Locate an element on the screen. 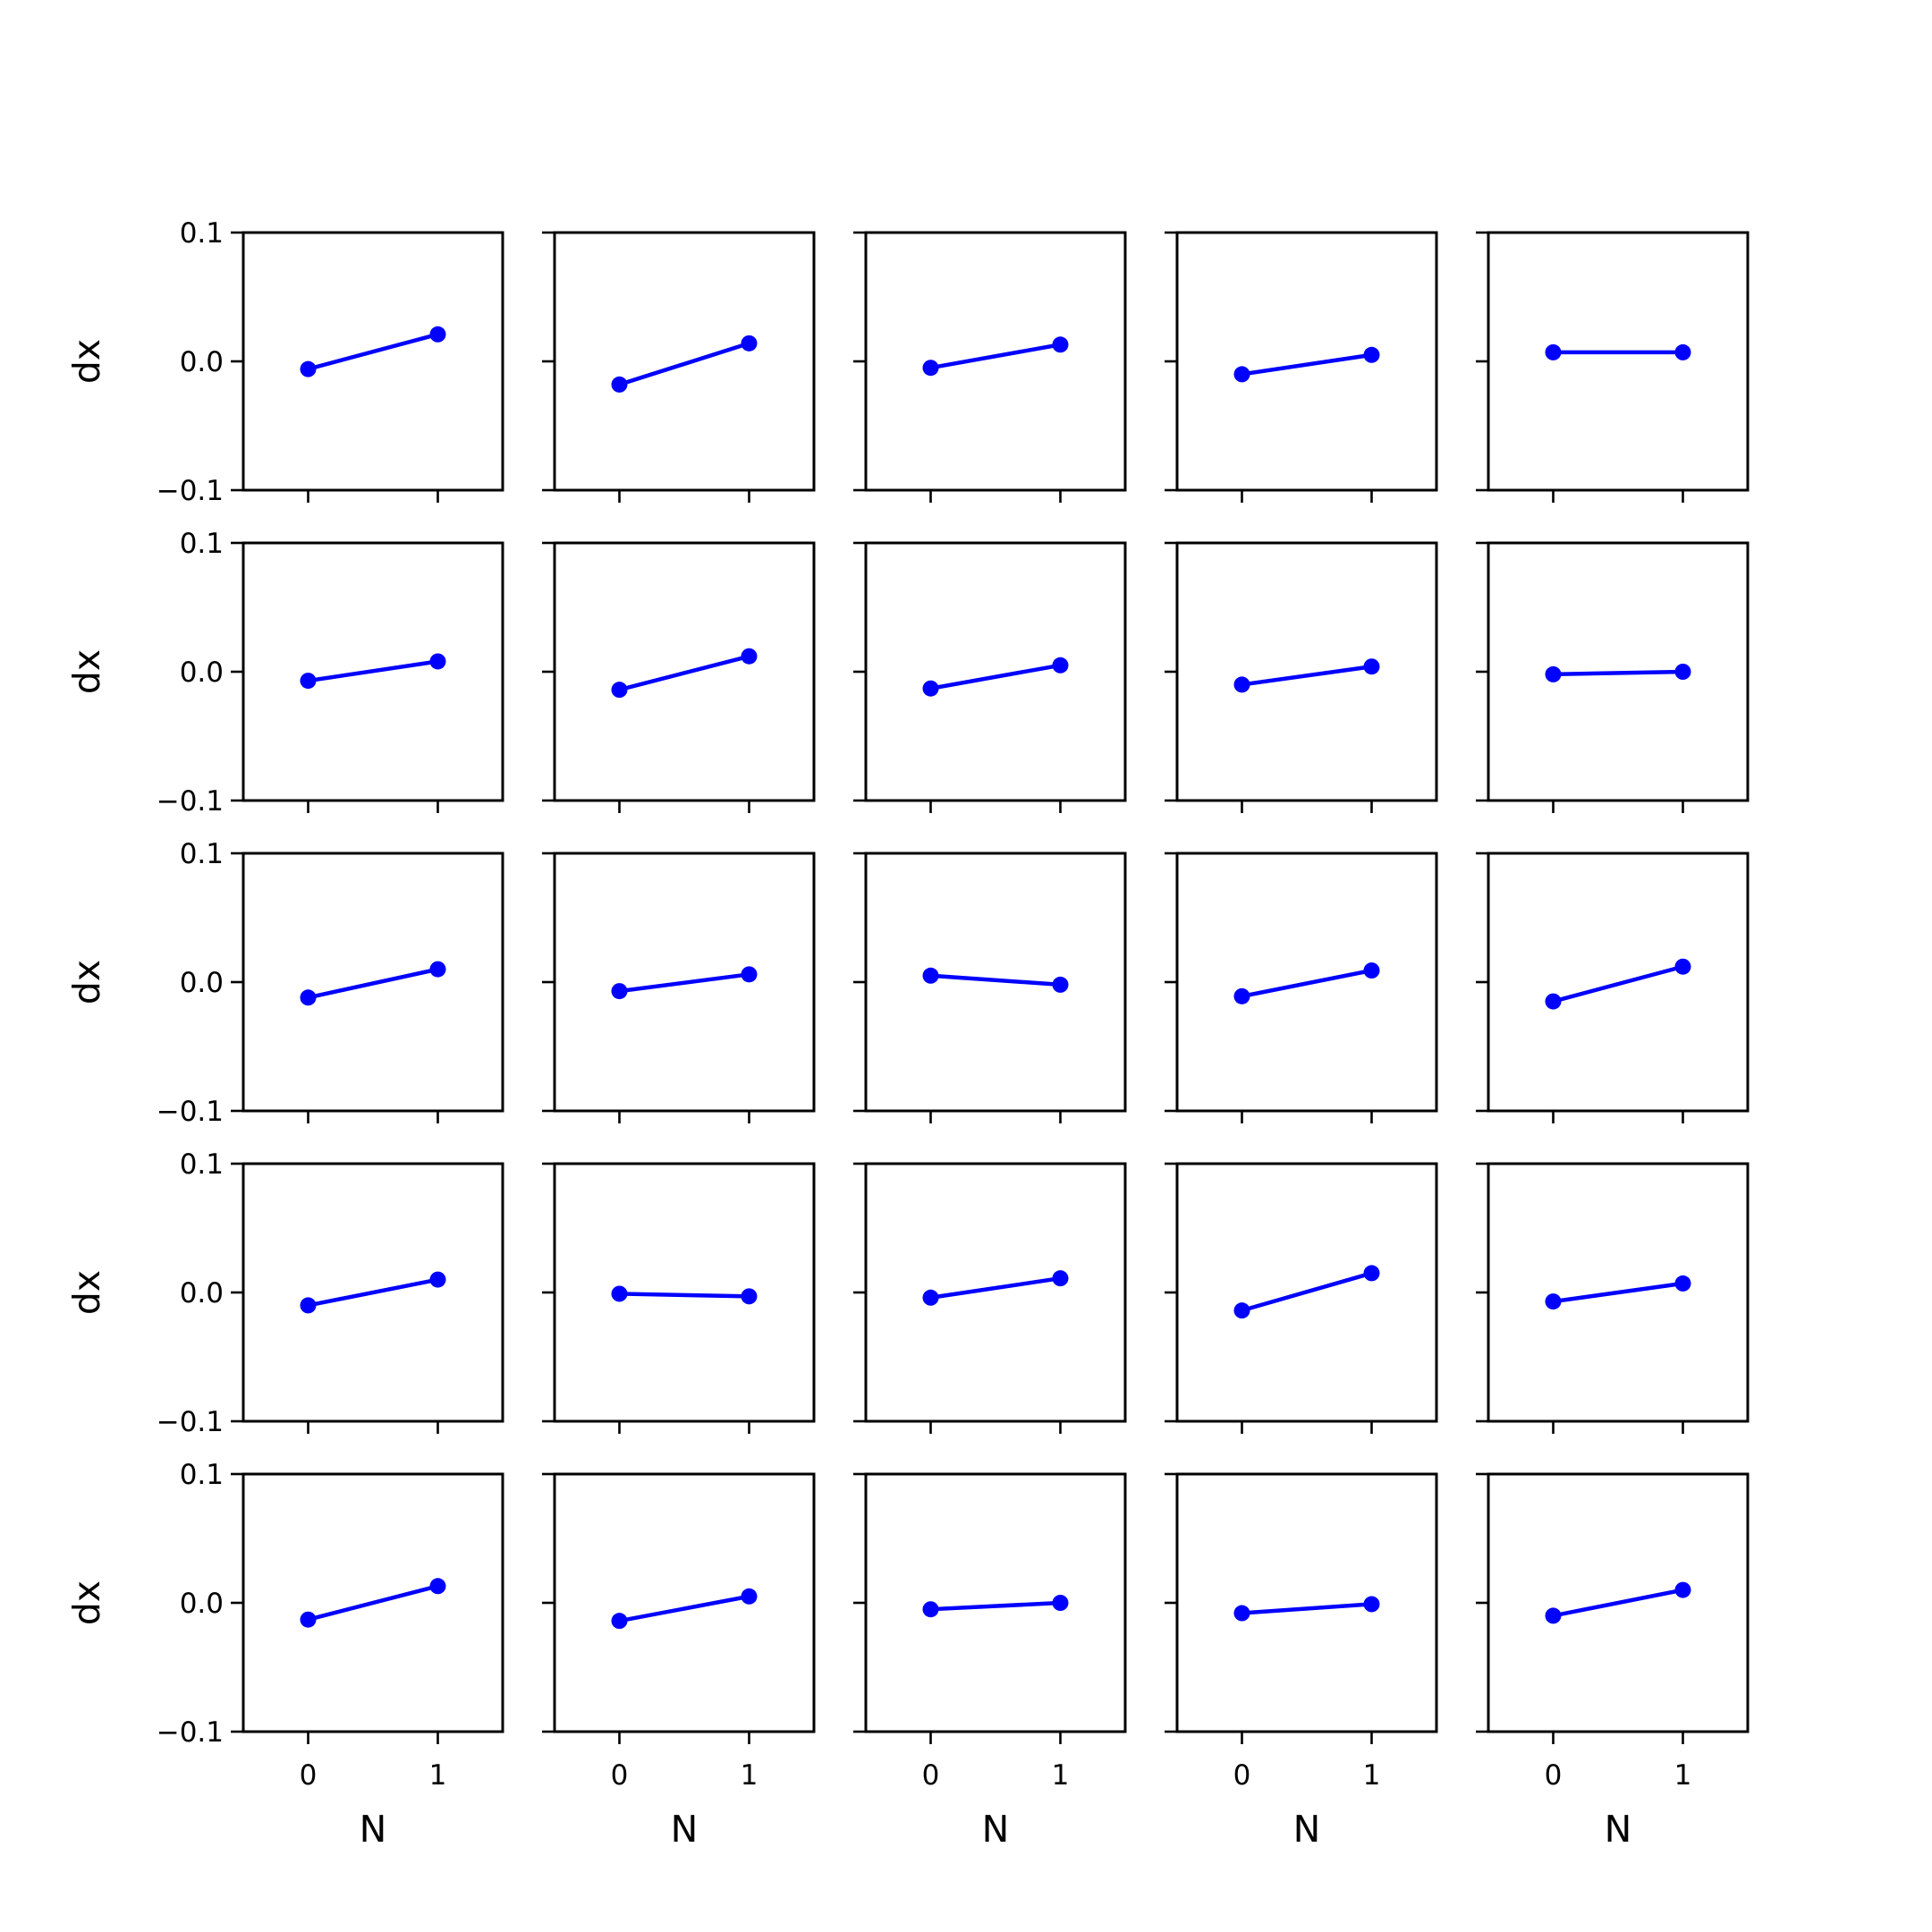 This screenshot has width=1932, height=1932. subplot-r3-c4 is located at coordinates (1301, 987).